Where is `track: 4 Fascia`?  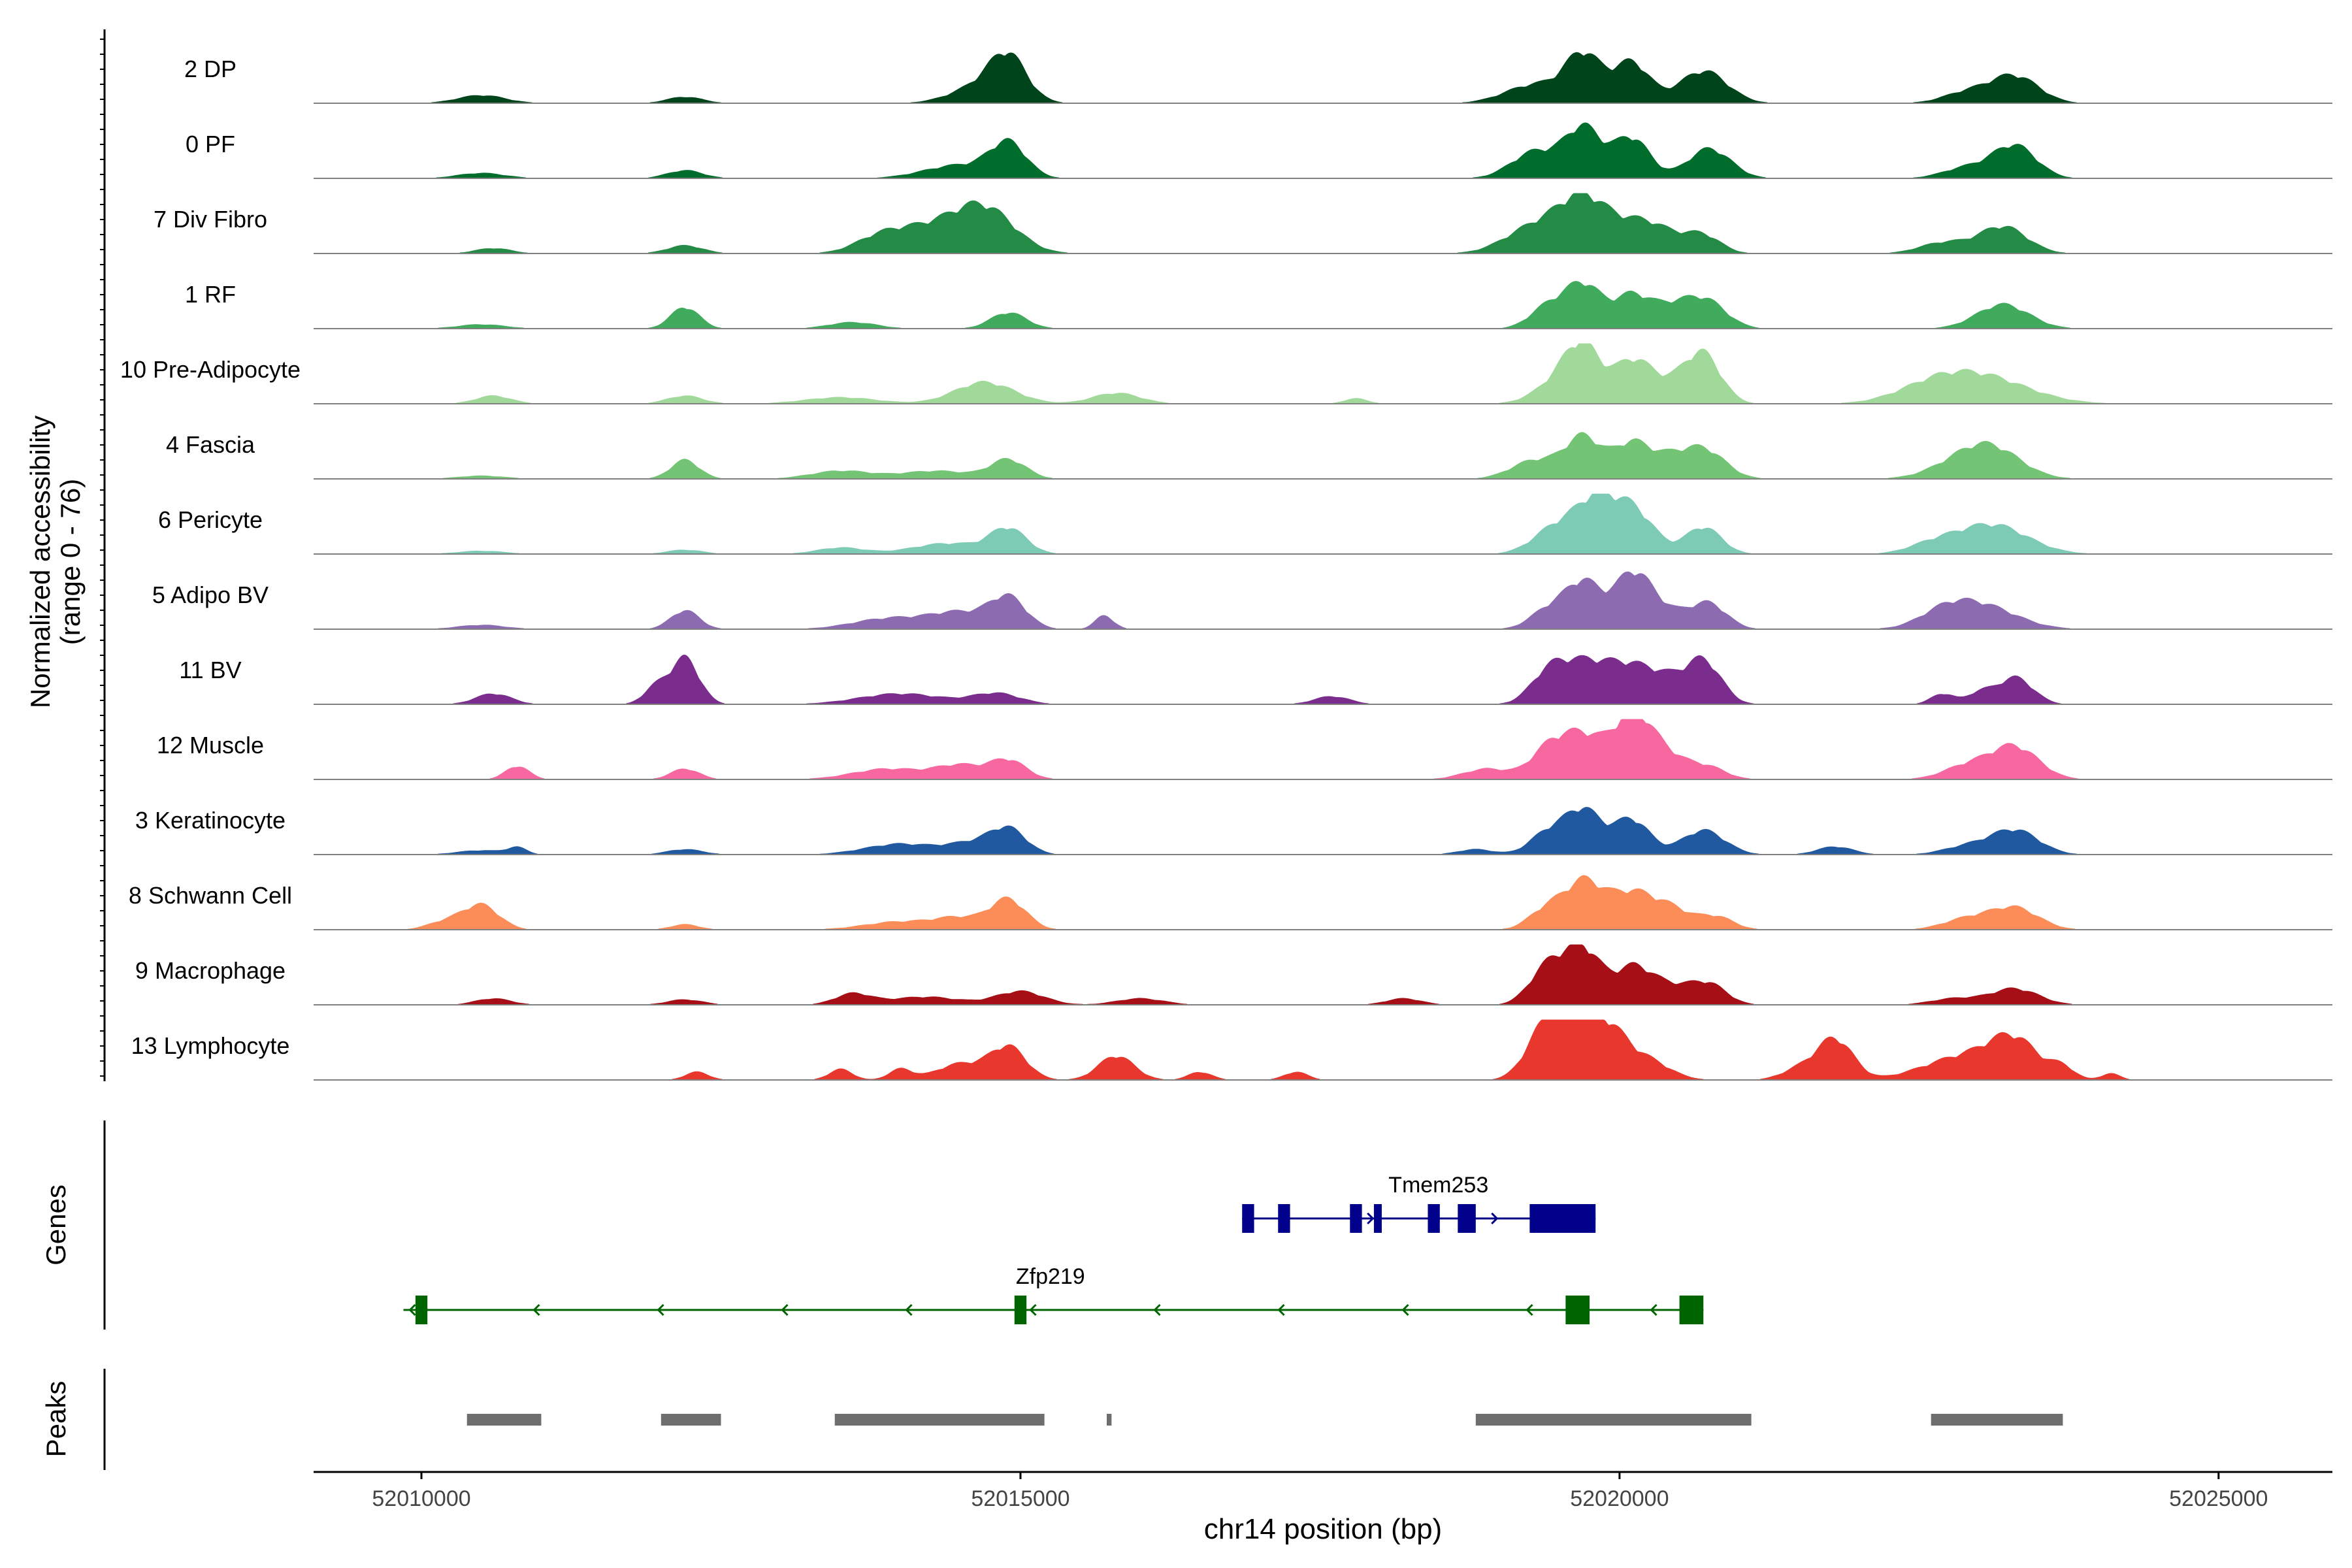 track: 4 Fascia is located at coordinates (1249, 455).